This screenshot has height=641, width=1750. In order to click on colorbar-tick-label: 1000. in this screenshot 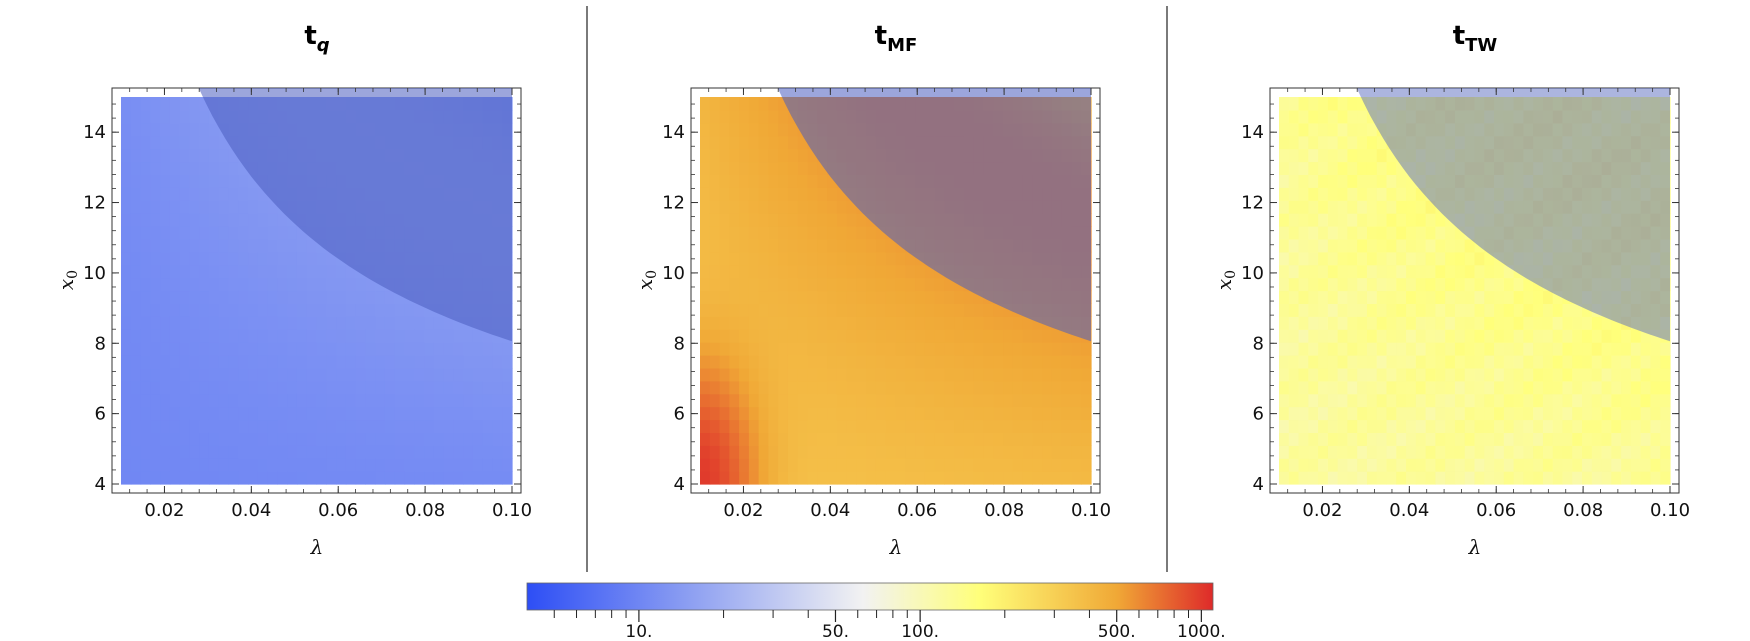, I will do `click(1201, 631)`.